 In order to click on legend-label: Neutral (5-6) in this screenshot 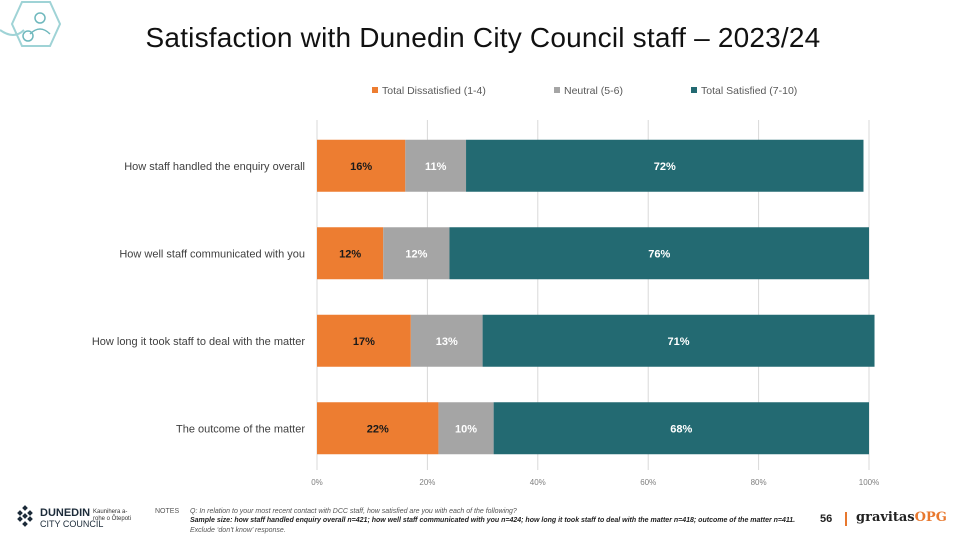, I will do `click(593, 91)`.